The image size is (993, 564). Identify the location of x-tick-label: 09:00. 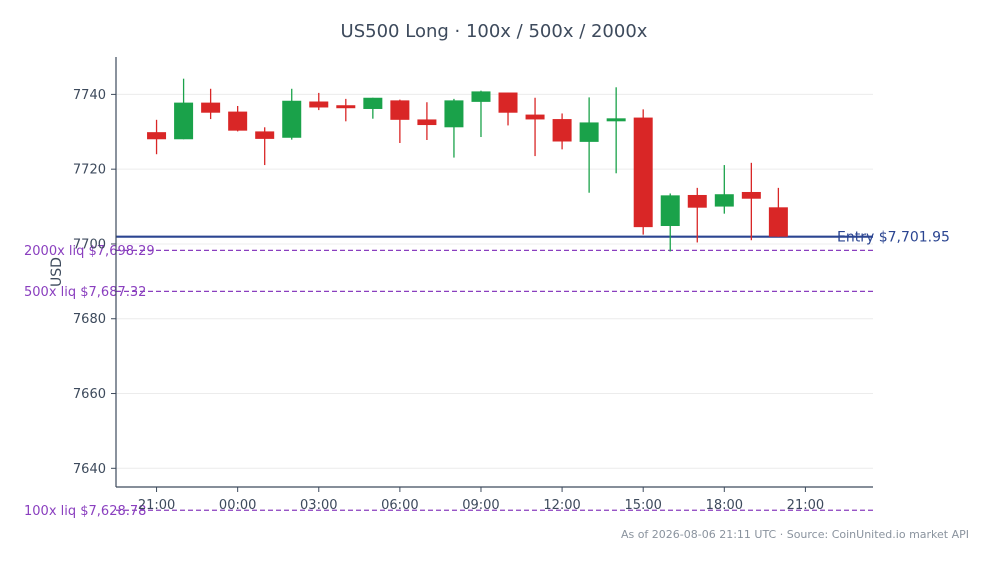
(480, 505).